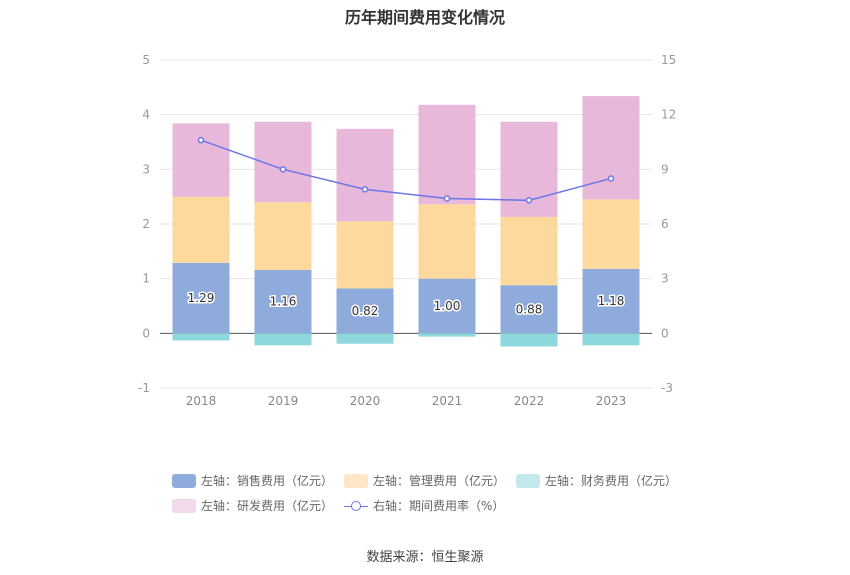 This screenshot has height=575, width=850. I want to click on data-label: 0.88, so click(529, 309).